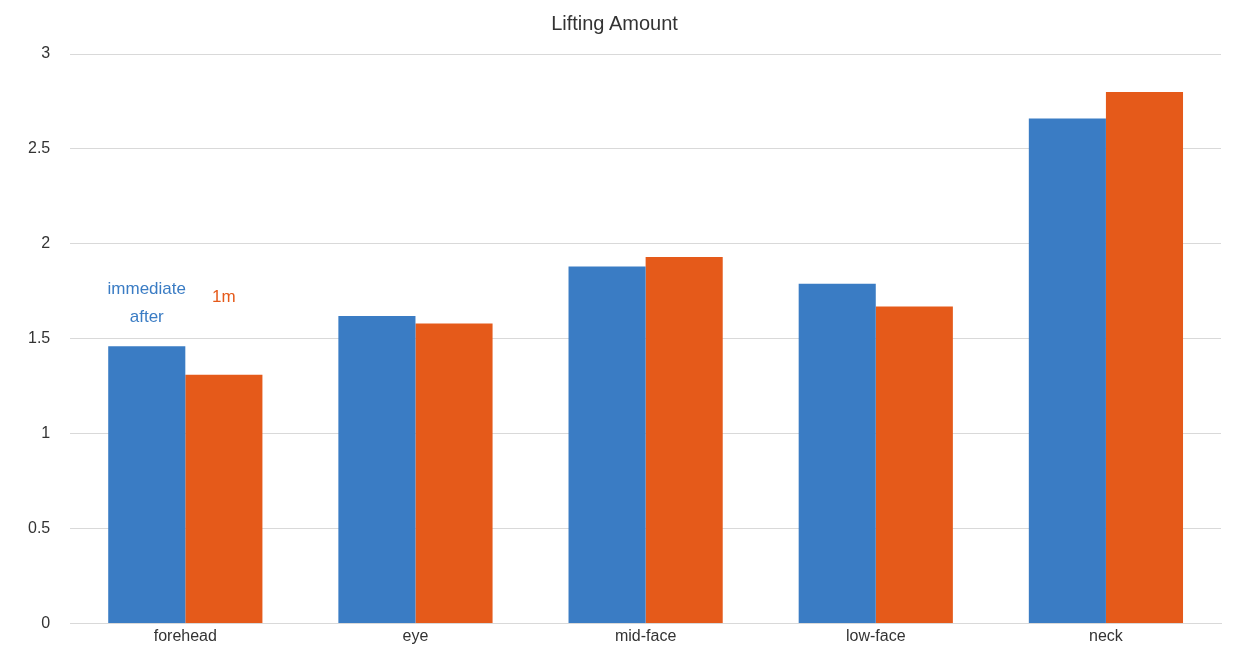 This screenshot has height=661, width=1239. I want to click on y-tick-label: 1.5, so click(39, 338).